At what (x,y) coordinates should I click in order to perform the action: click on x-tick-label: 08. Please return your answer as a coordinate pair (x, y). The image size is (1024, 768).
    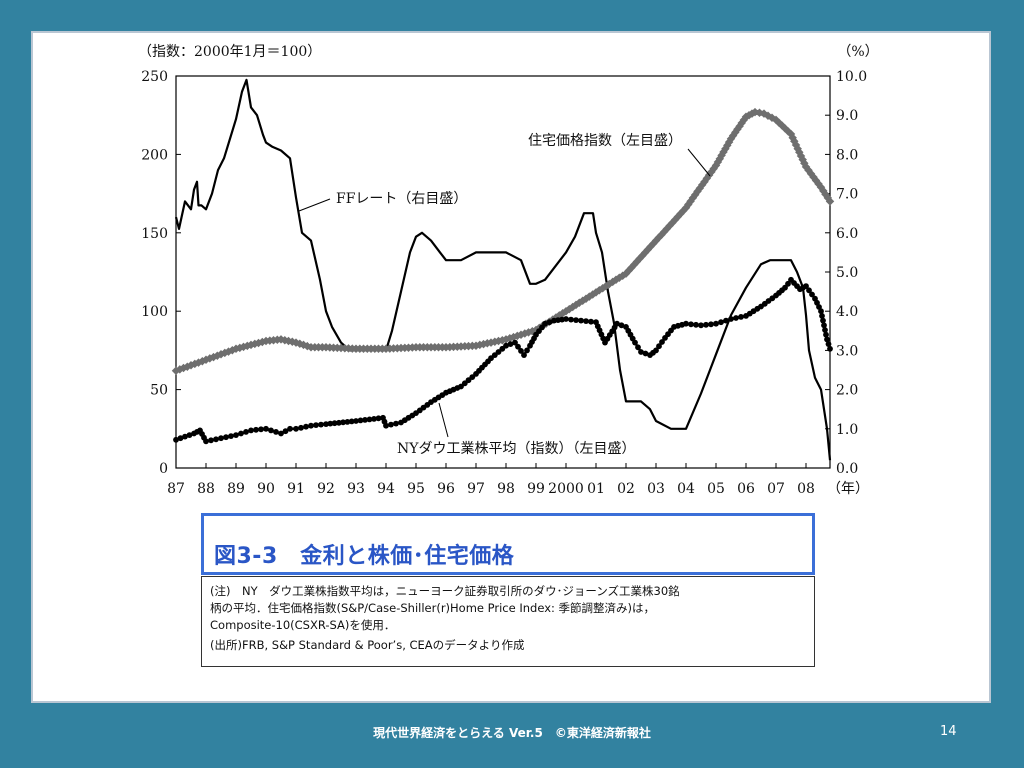
    Looking at the image, I should click on (806, 489).